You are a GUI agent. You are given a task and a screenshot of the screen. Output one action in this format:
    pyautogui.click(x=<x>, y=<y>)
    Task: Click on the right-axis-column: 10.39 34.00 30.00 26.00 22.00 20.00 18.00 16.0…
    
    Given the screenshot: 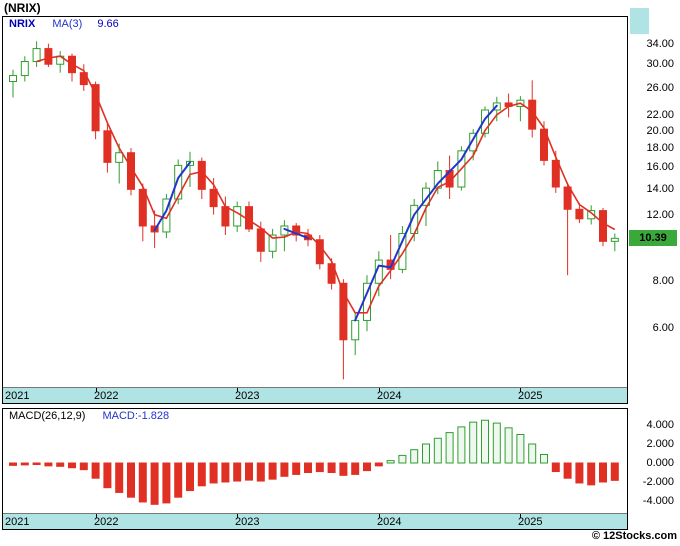 What is the action you would take?
    pyautogui.click(x=654, y=273)
    